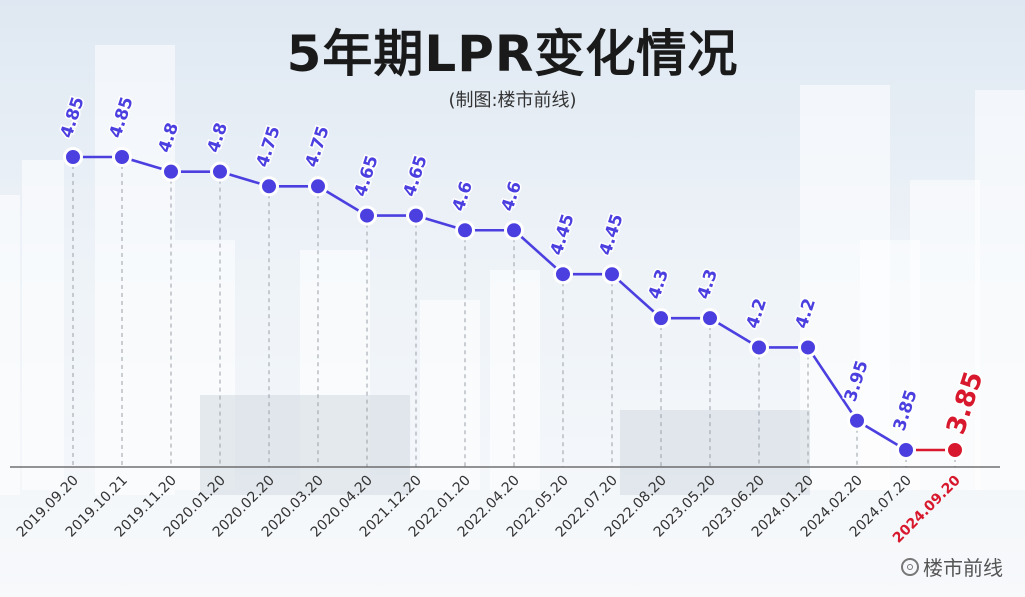 The image size is (1025, 597). I want to click on watermark-text: 楼市前线, so click(963, 568).